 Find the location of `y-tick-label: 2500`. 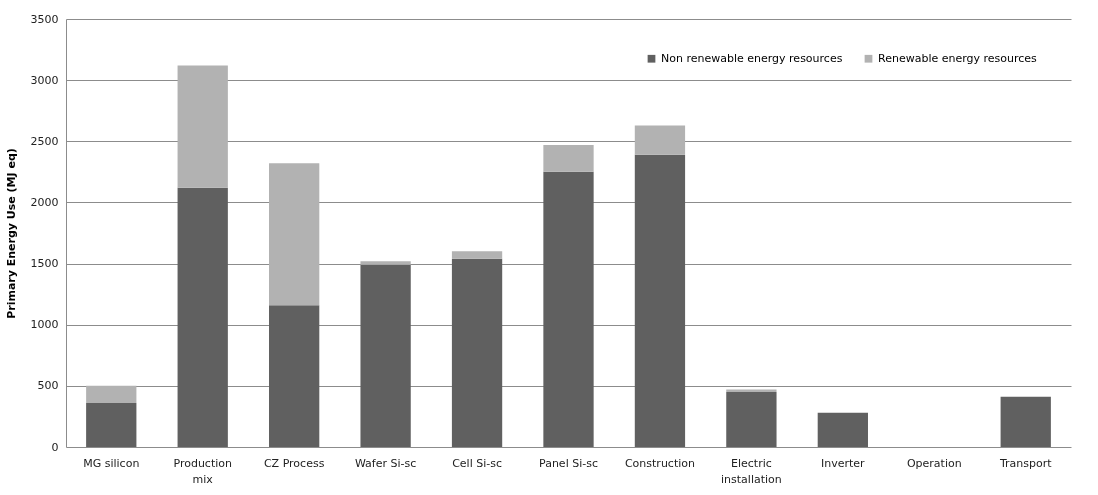

y-tick-label: 2500 is located at coordinates (44, 141).